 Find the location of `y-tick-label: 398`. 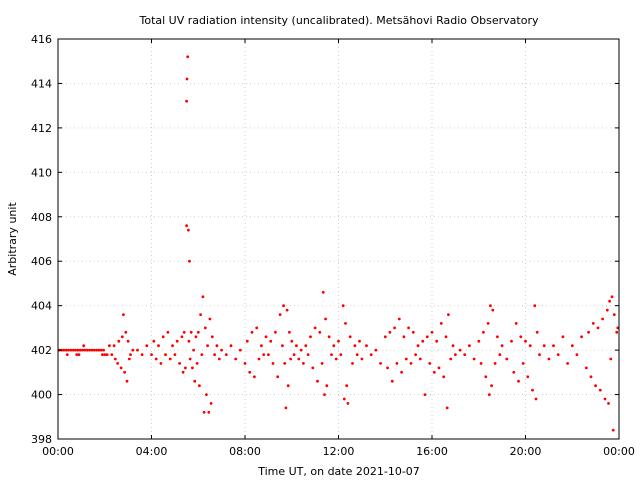

y-tick-label: 398 is located at coordinates (41, 439).